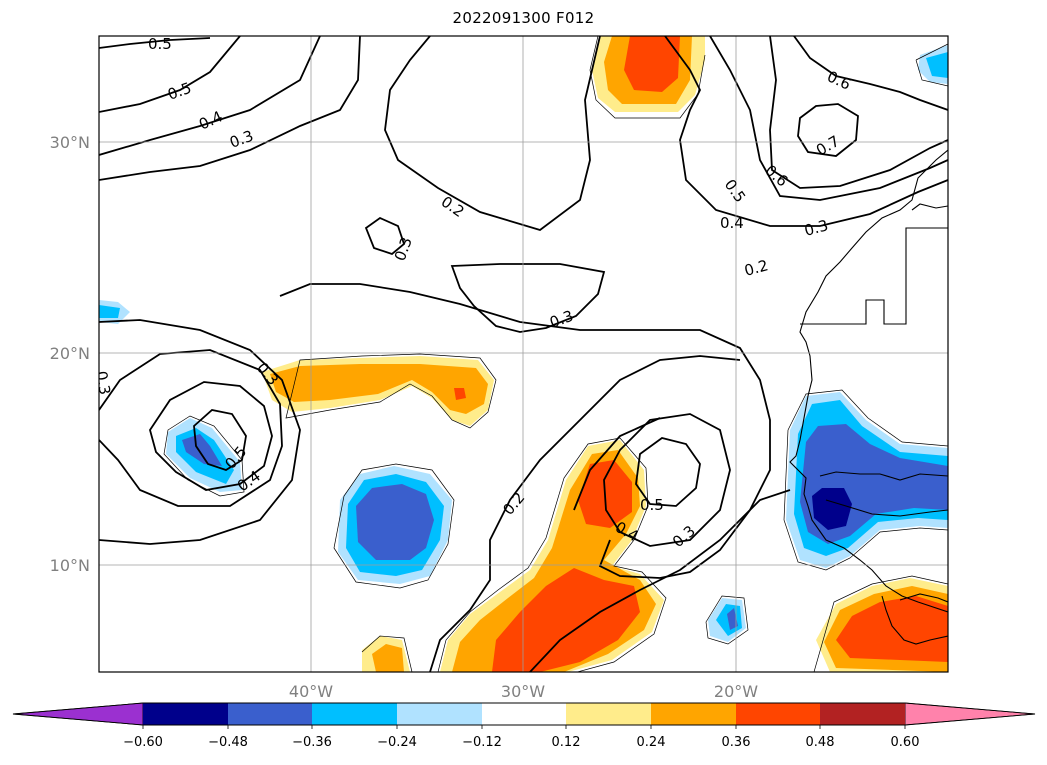  I want to click on colorbar-tick-label: 0.36, so click(736, 742).